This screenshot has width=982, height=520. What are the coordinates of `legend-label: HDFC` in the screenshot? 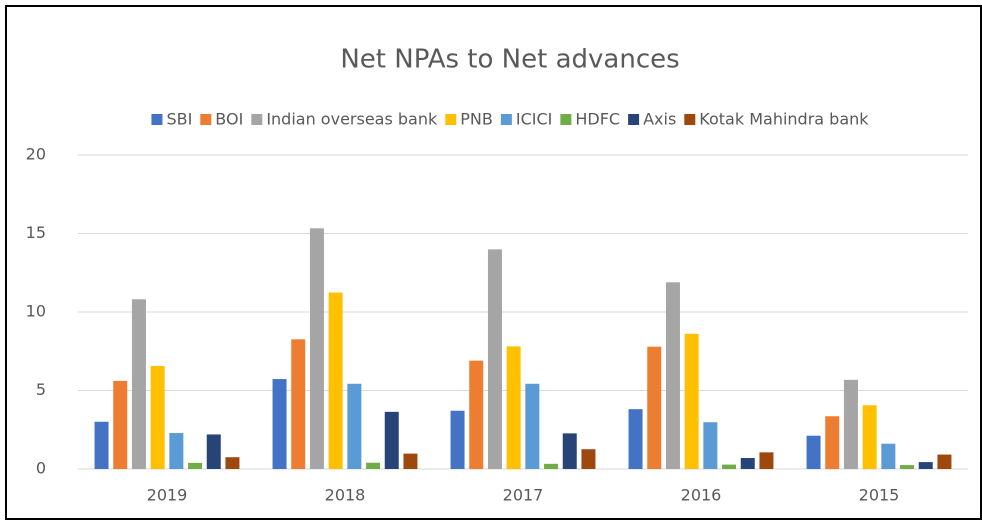 It's located at (597, 119).